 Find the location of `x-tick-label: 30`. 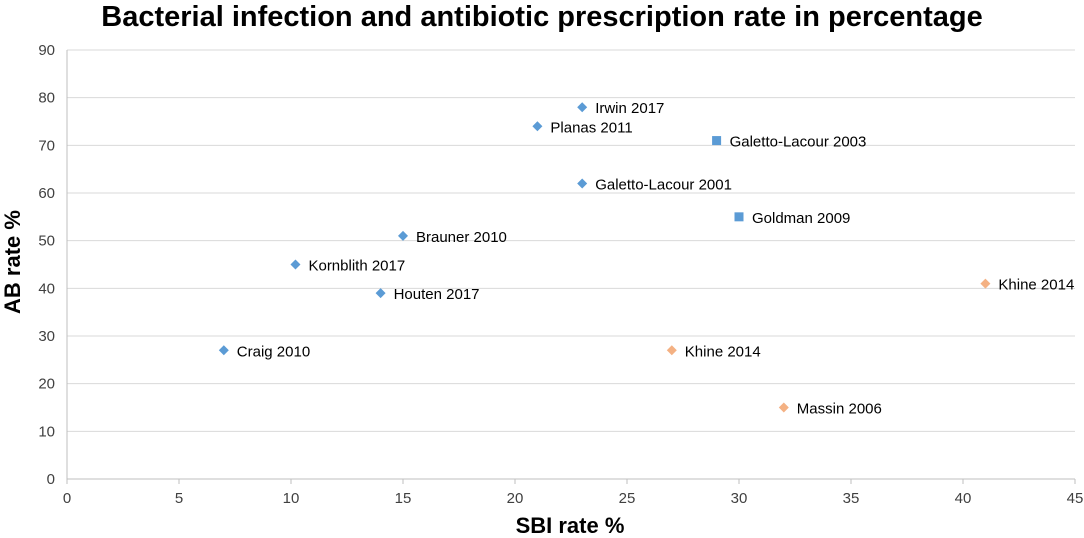

x-tick-label: 30 is located at coordinates (739, 498).